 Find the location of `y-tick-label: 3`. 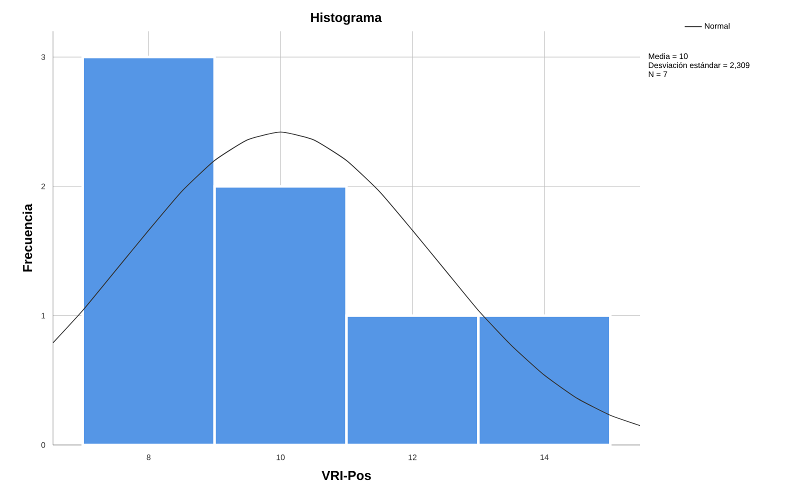

y-tick-label: 3 is located at coordinates (43, 57).